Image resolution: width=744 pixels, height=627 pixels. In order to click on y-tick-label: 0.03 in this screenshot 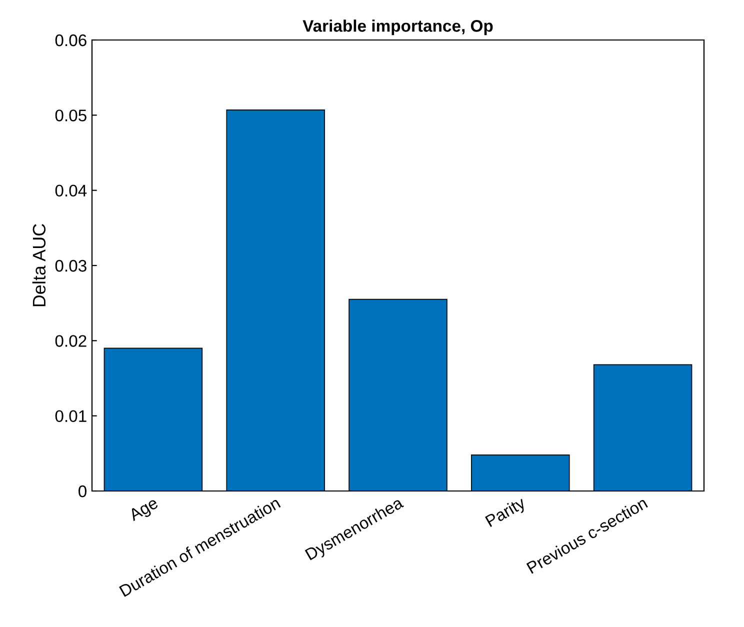, I will do `click(70, 266)`.